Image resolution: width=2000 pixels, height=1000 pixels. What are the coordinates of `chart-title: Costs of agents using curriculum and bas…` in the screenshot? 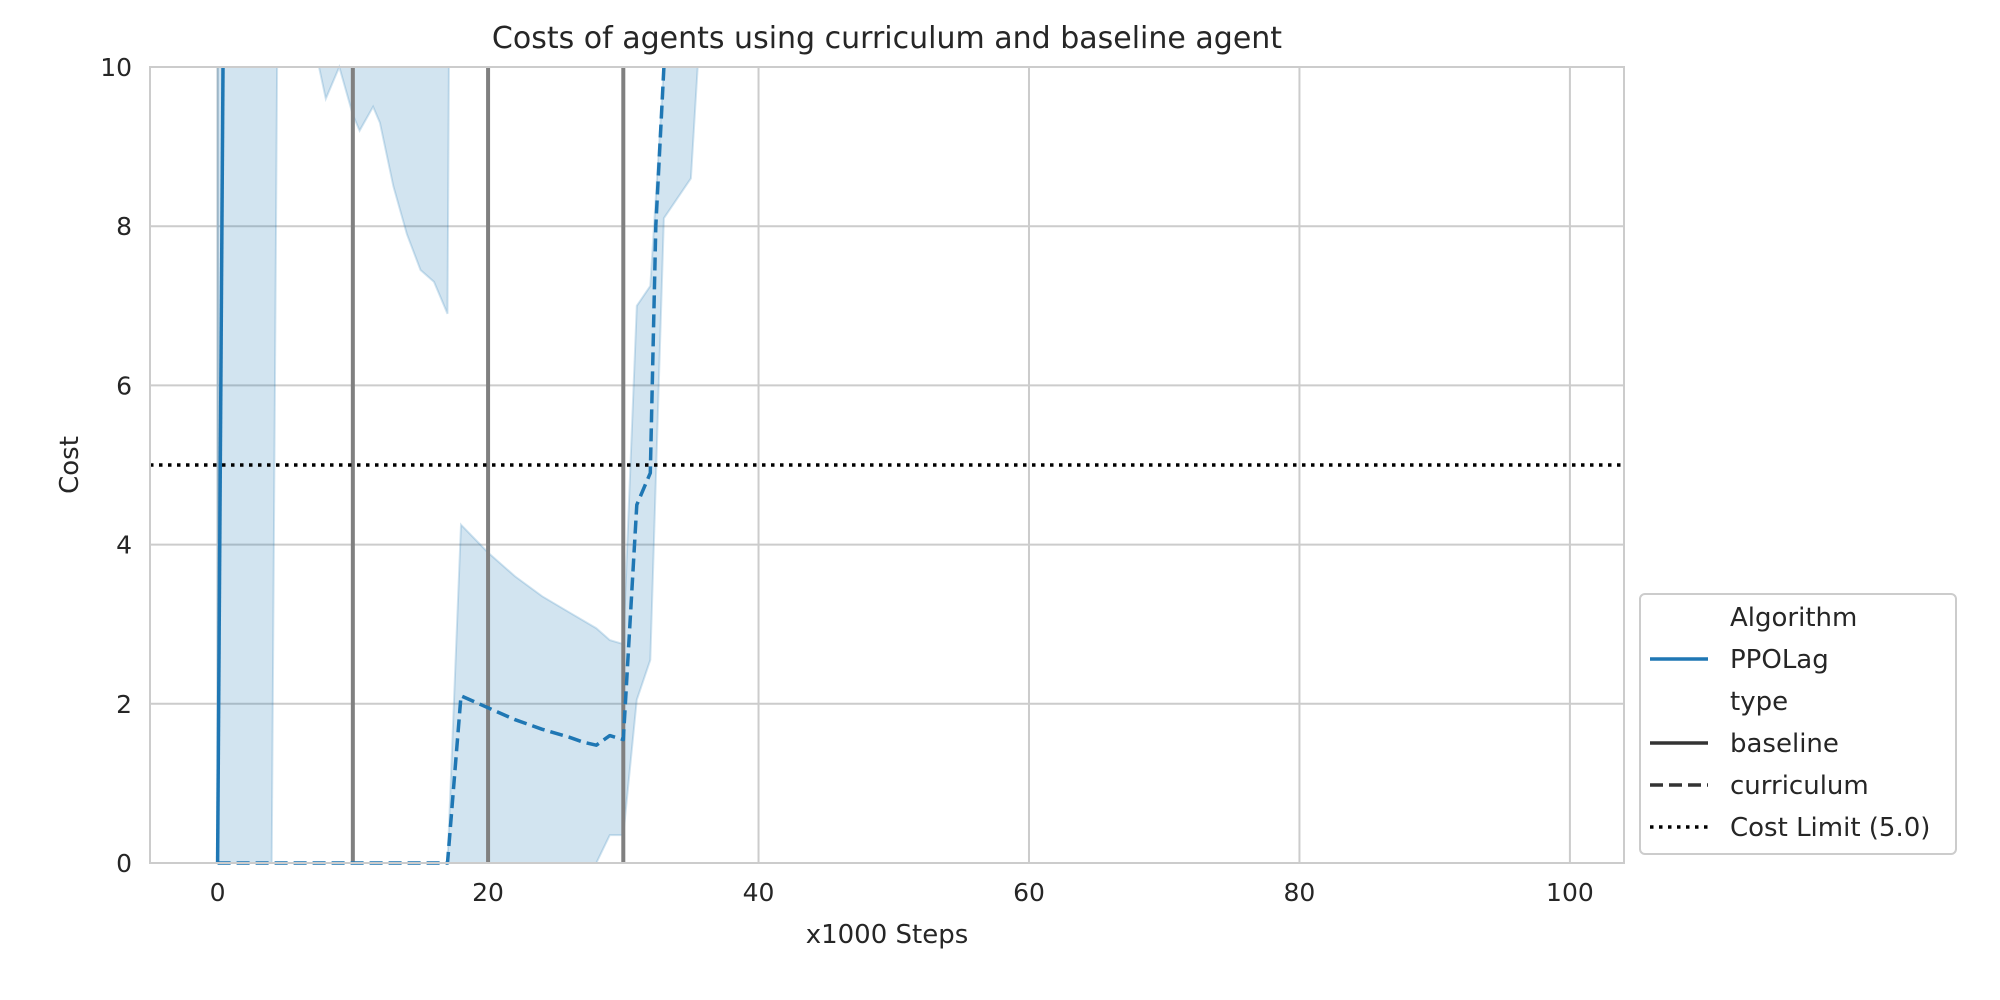 It's located at (887, 38).